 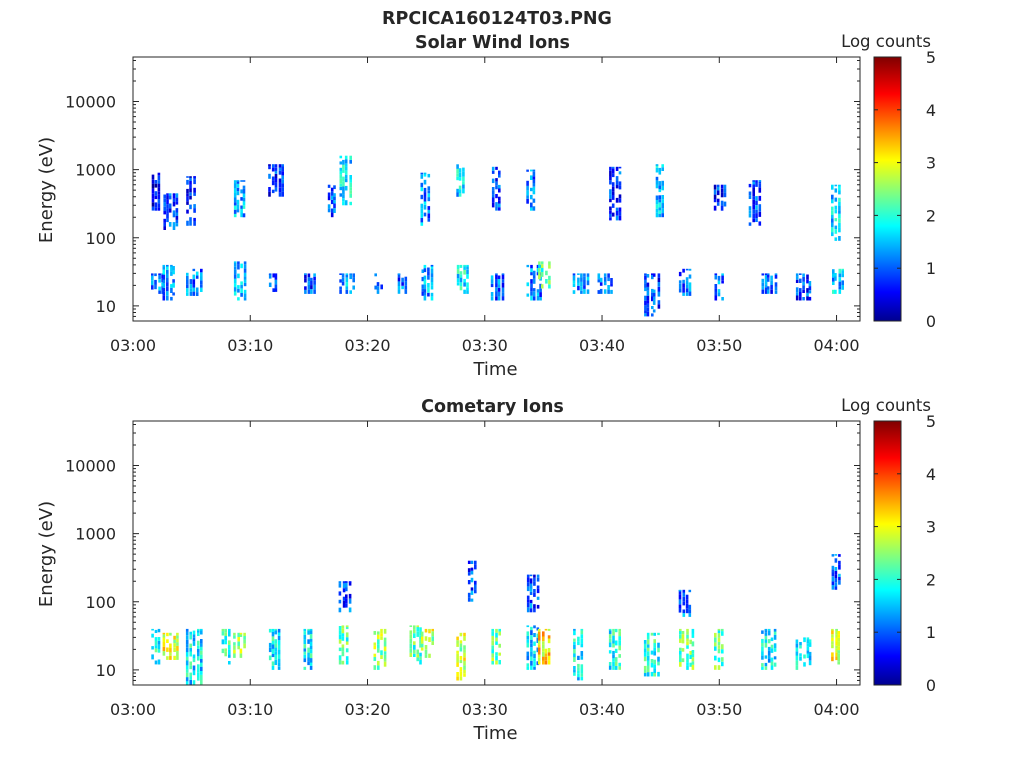 What do you see at coordinates (250, 345) in the screenshot?
I see `x-tick-label: 03:10` at bounding box center [250, 345].